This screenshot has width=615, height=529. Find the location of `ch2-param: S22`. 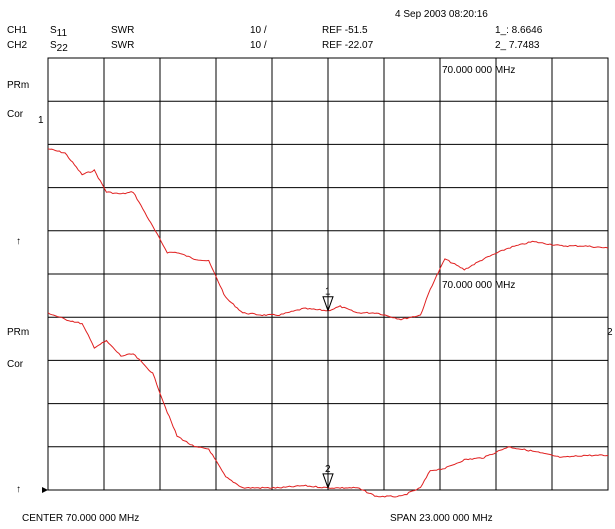

ch2-param: S22 is located at coordinates (59, 47).